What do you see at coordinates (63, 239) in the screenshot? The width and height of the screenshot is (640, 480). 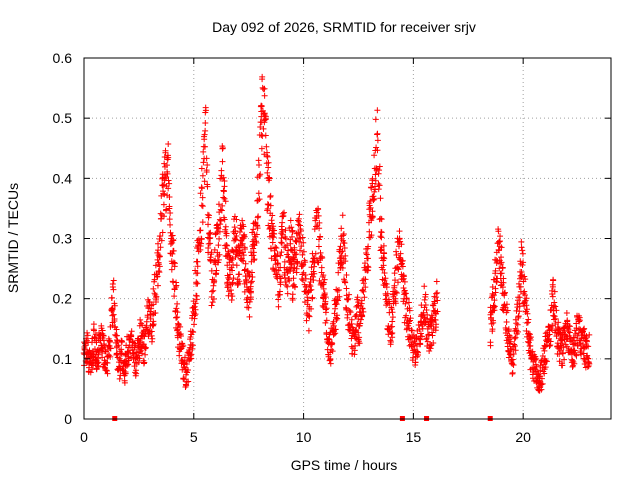 I see `y-tick-label: 0.3` at bounding box center [63, 239].